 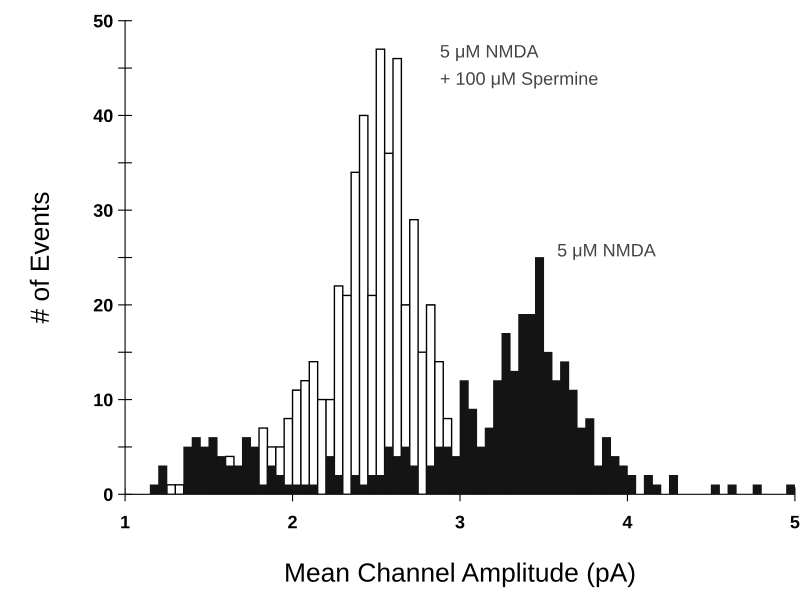 I want to click on y-axis-title: # of Events, so click(x=40, y=258).